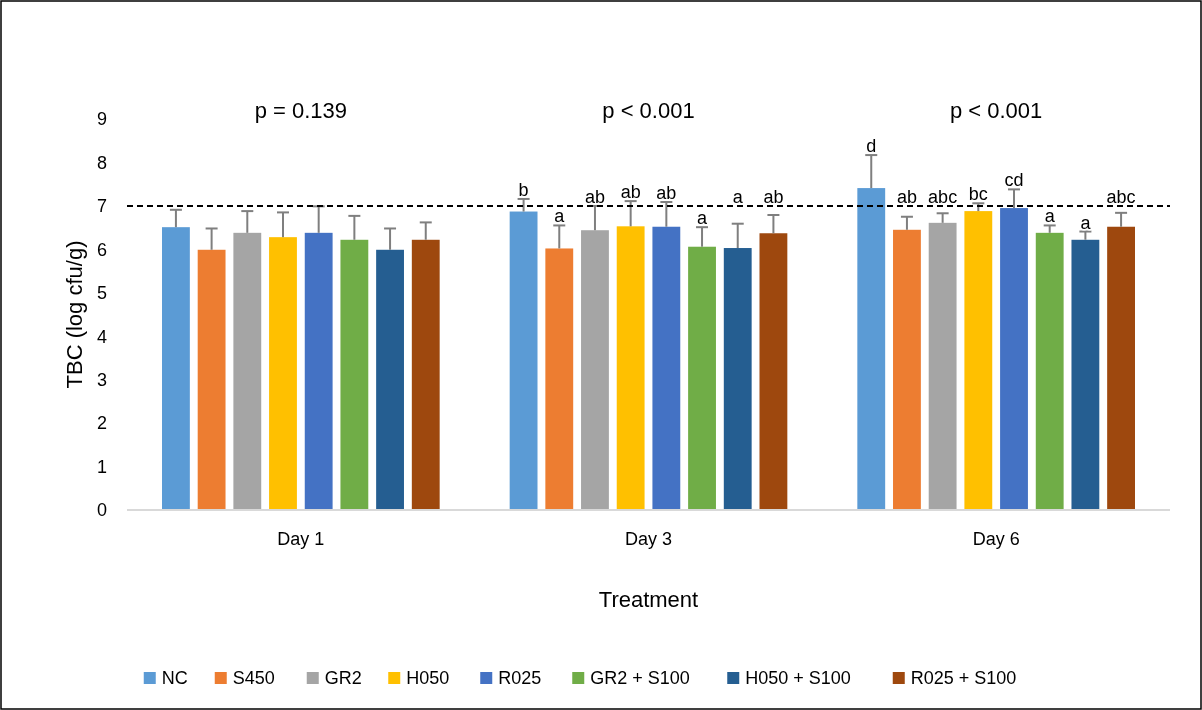 The height and width of the screenshot is (710, 1202). I want to click on x-axis-title: Treatment, so click(648, 599).